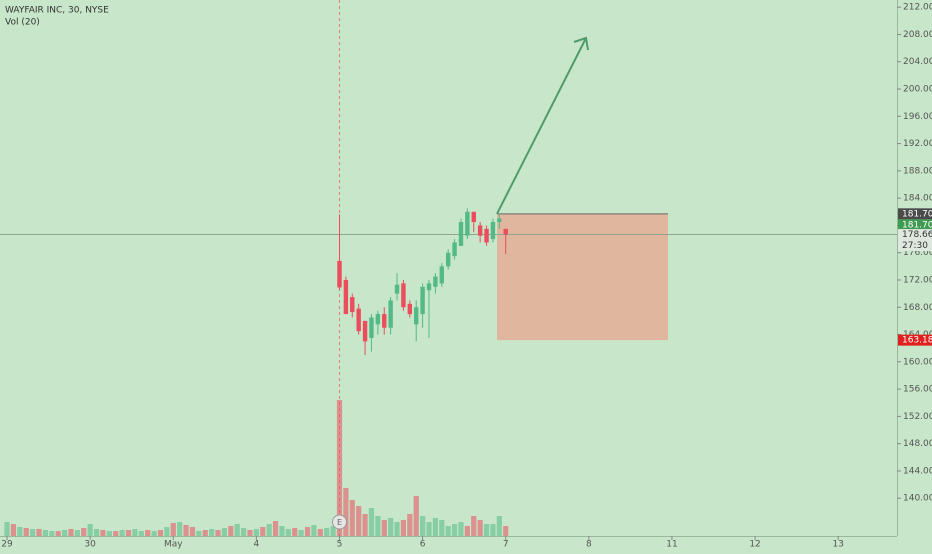 The height and width of the screenshot is (554, 932). Describe the element at coordinates (917, 117) in the screenshot. I see `y-tick-label: 196.00` at that location.